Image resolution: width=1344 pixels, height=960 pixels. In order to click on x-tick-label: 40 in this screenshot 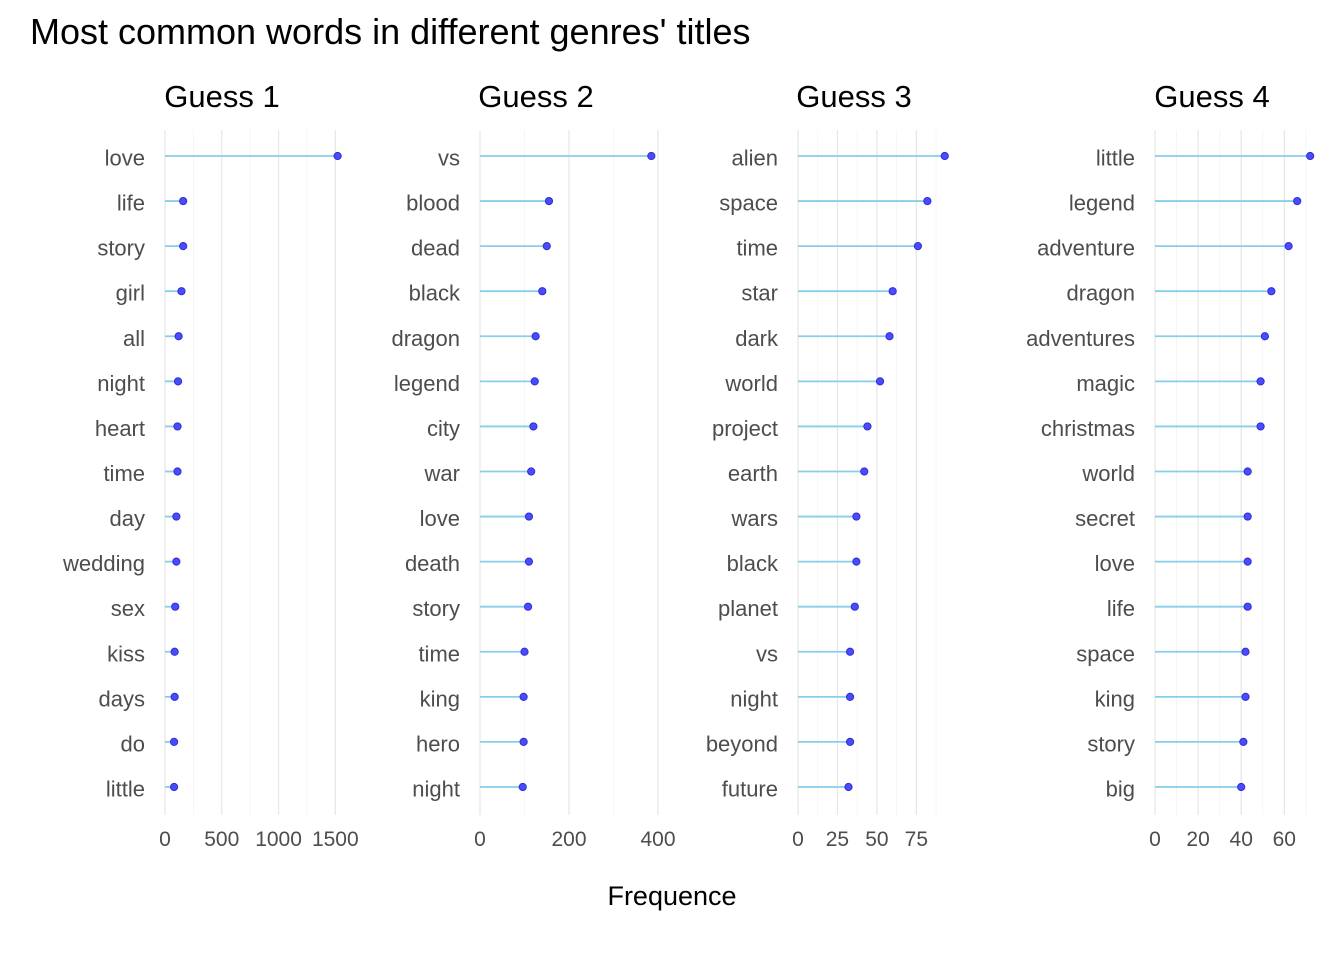, I will do `click(1241, 839)`.